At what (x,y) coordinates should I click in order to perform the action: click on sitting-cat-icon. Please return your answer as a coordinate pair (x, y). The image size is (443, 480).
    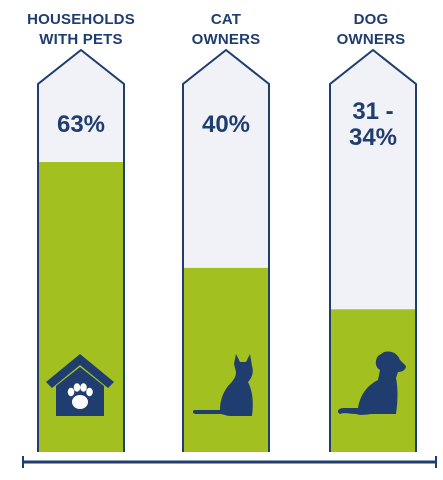
    Looking at the image, I should click on (222, 385).